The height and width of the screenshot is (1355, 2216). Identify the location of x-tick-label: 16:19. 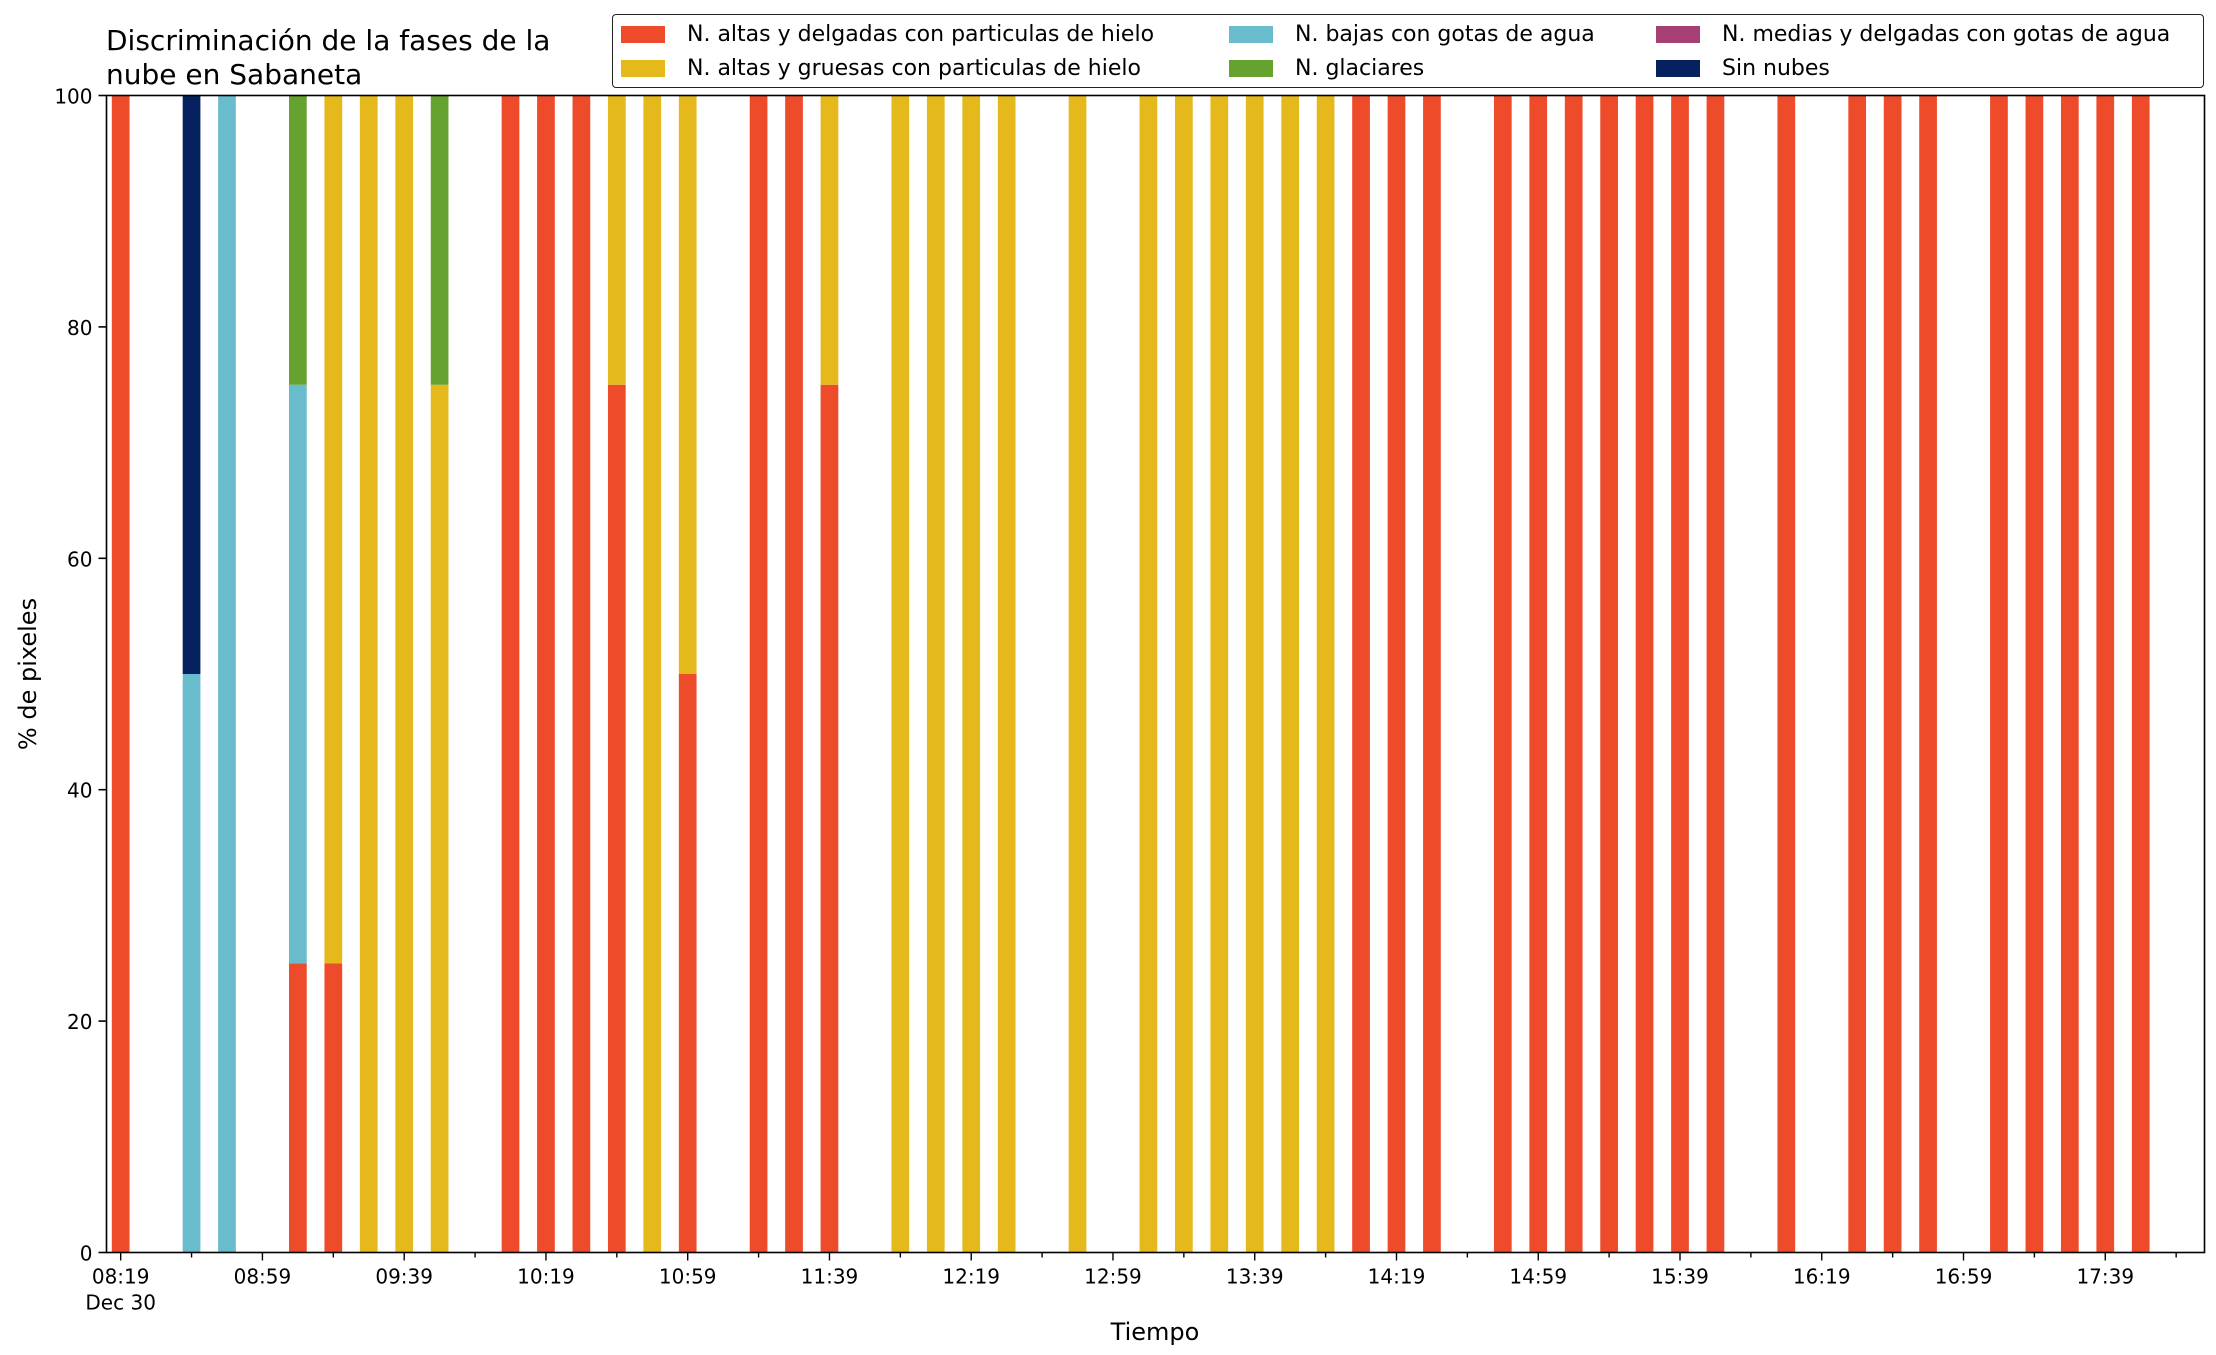
(1822, 1277).